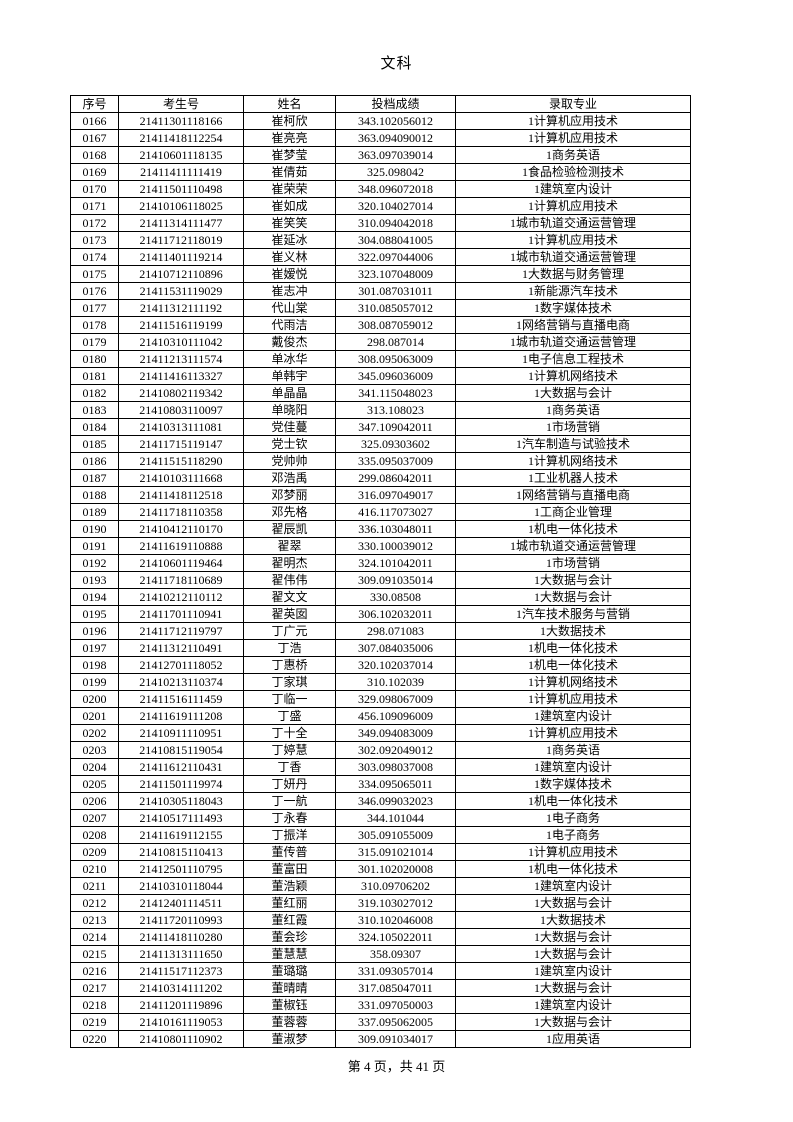  What do you see at coordinates (289, 1005) in the screenshot?
I see `table-cell: 董椒钰` at bounding box center [289, 1005].